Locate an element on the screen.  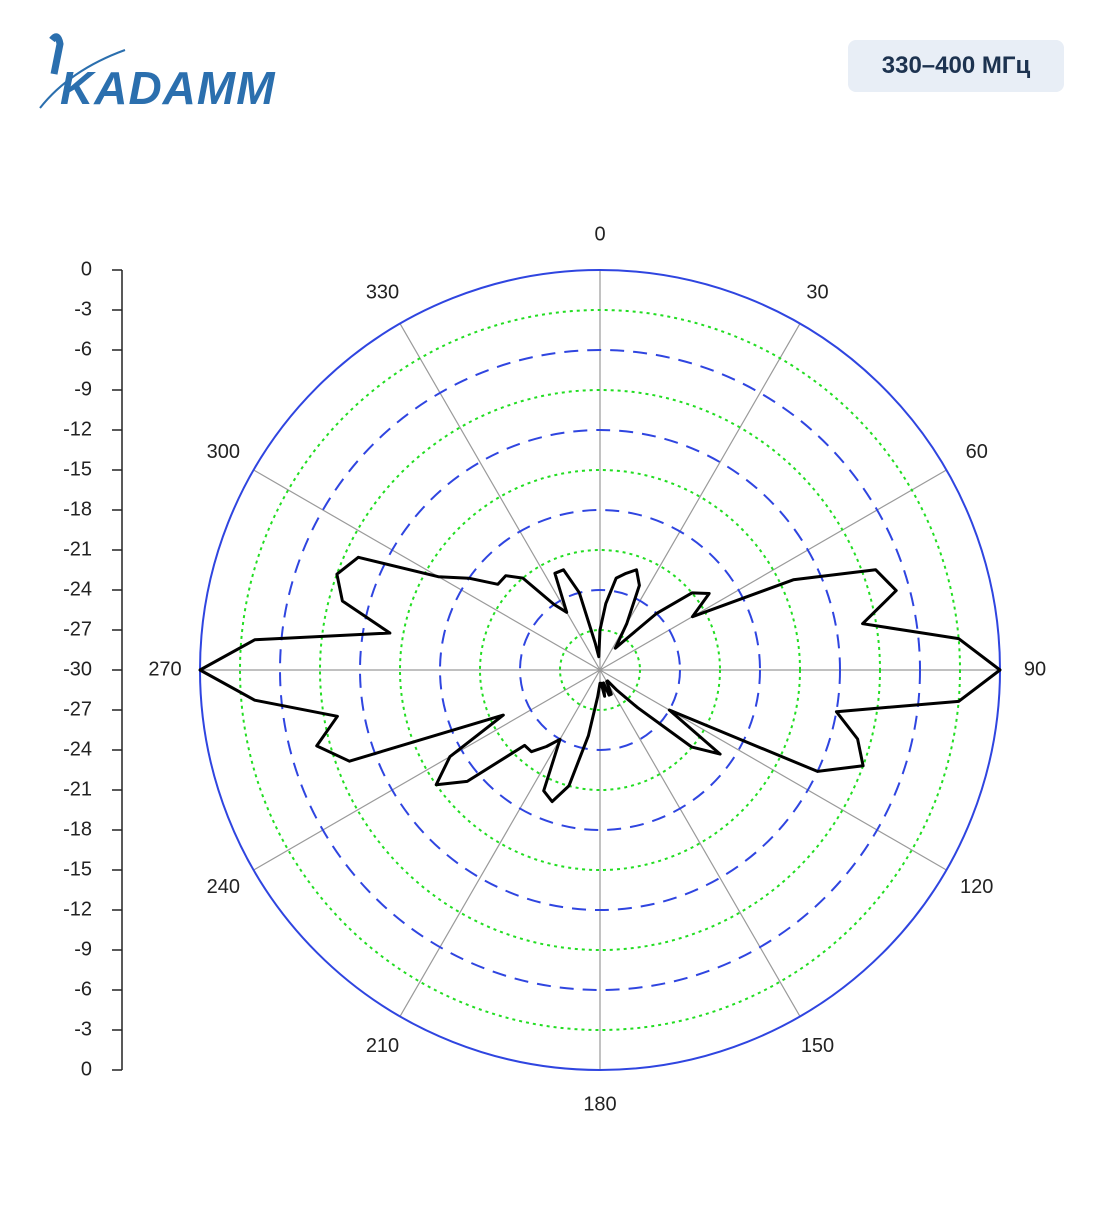
angle-label: 270 is located at coordinates (164, 669).